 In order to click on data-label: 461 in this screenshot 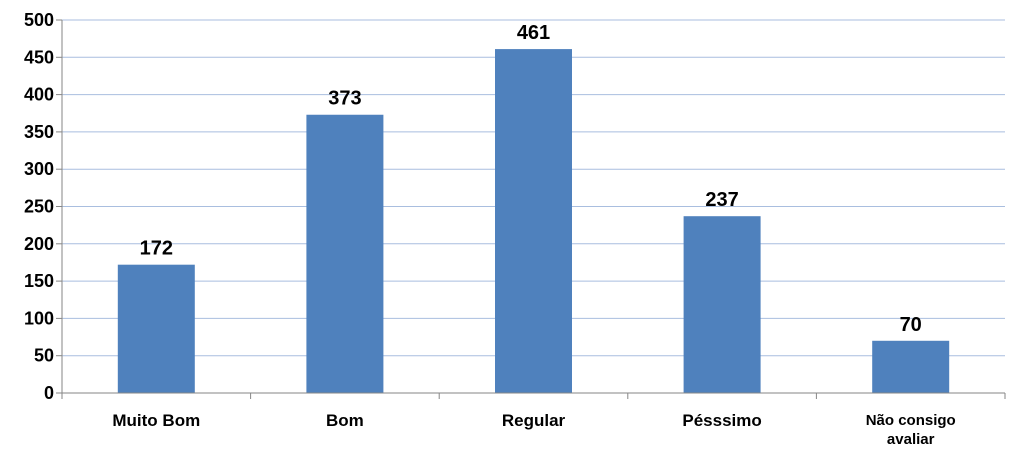, I will do `click(533, 33)`.